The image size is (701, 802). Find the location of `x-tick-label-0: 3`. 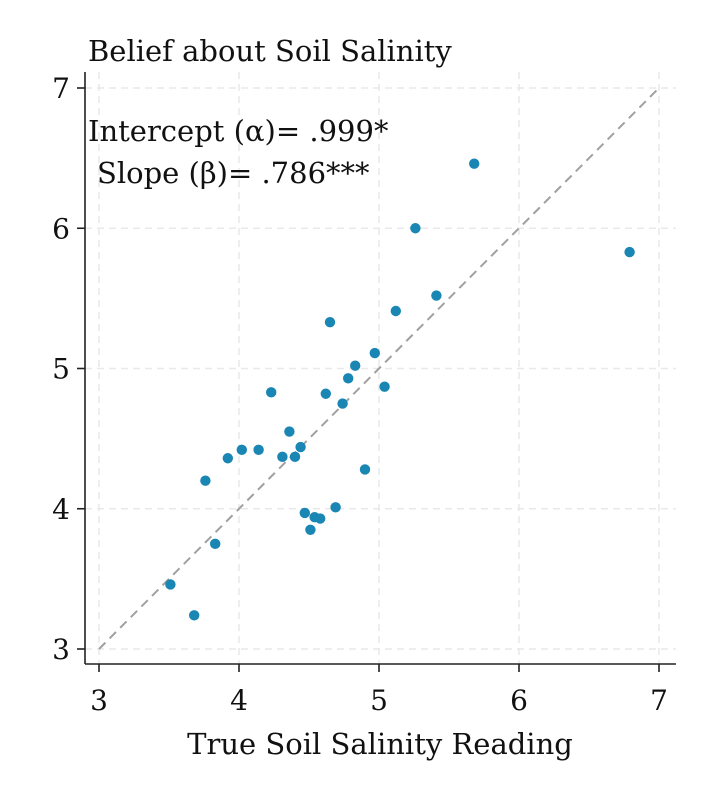

x-tick-label-0: 3 is located at coordinates (99, 700).